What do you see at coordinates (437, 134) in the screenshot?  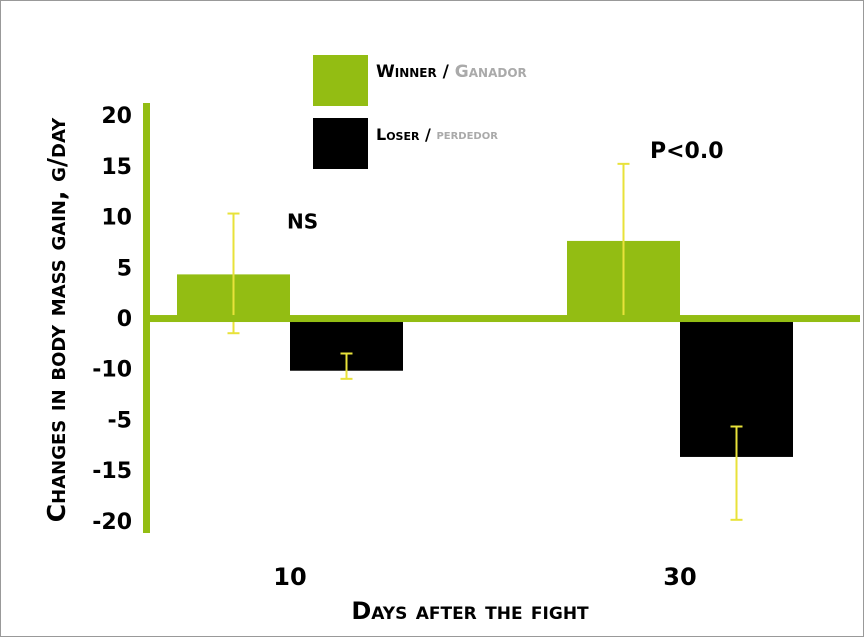 I see `legend-label: Loser / perdedor` at bounding box center [437, 134].